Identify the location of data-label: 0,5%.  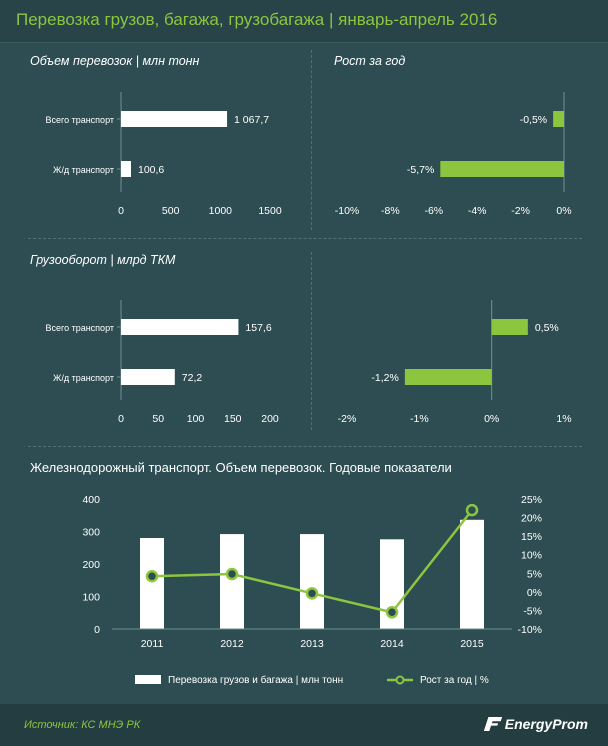
(547, 328).